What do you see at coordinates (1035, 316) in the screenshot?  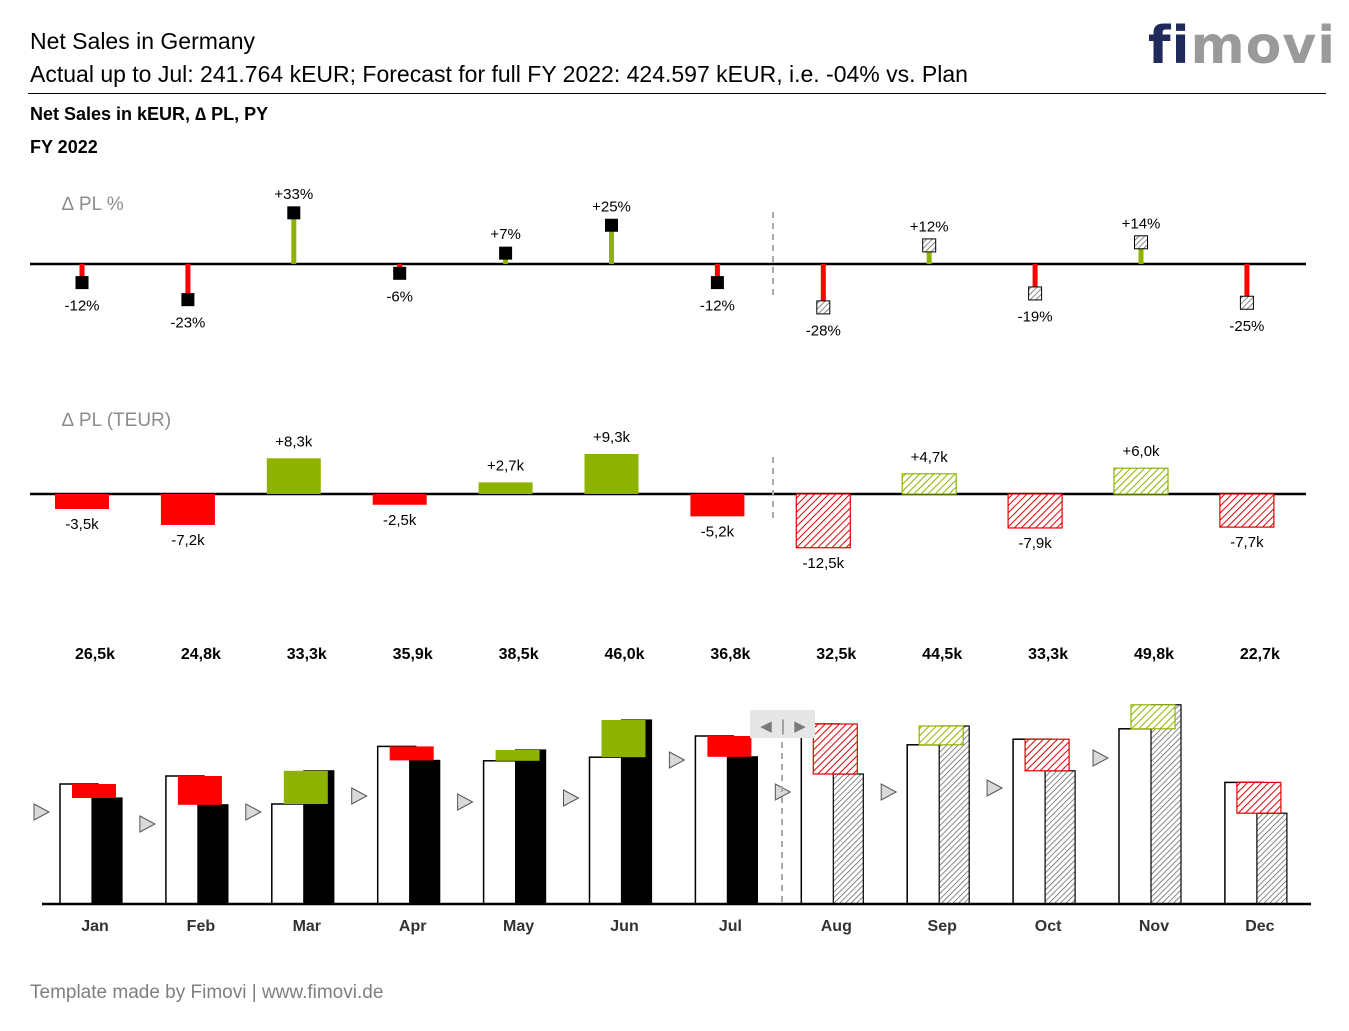 I see `pct-variance-label: -19%` at bounding box center [1035, 316].